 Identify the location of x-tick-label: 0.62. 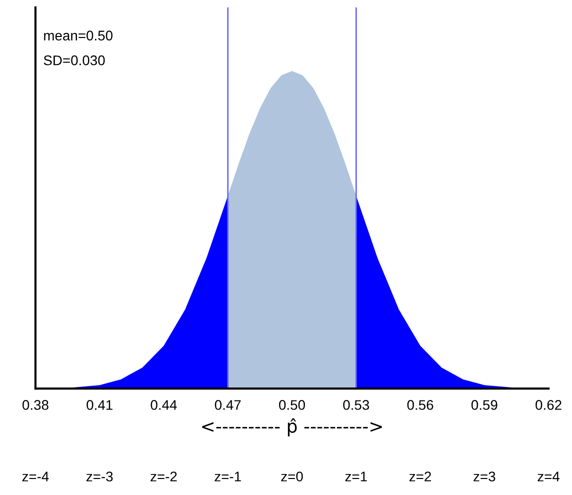
(549, 405).